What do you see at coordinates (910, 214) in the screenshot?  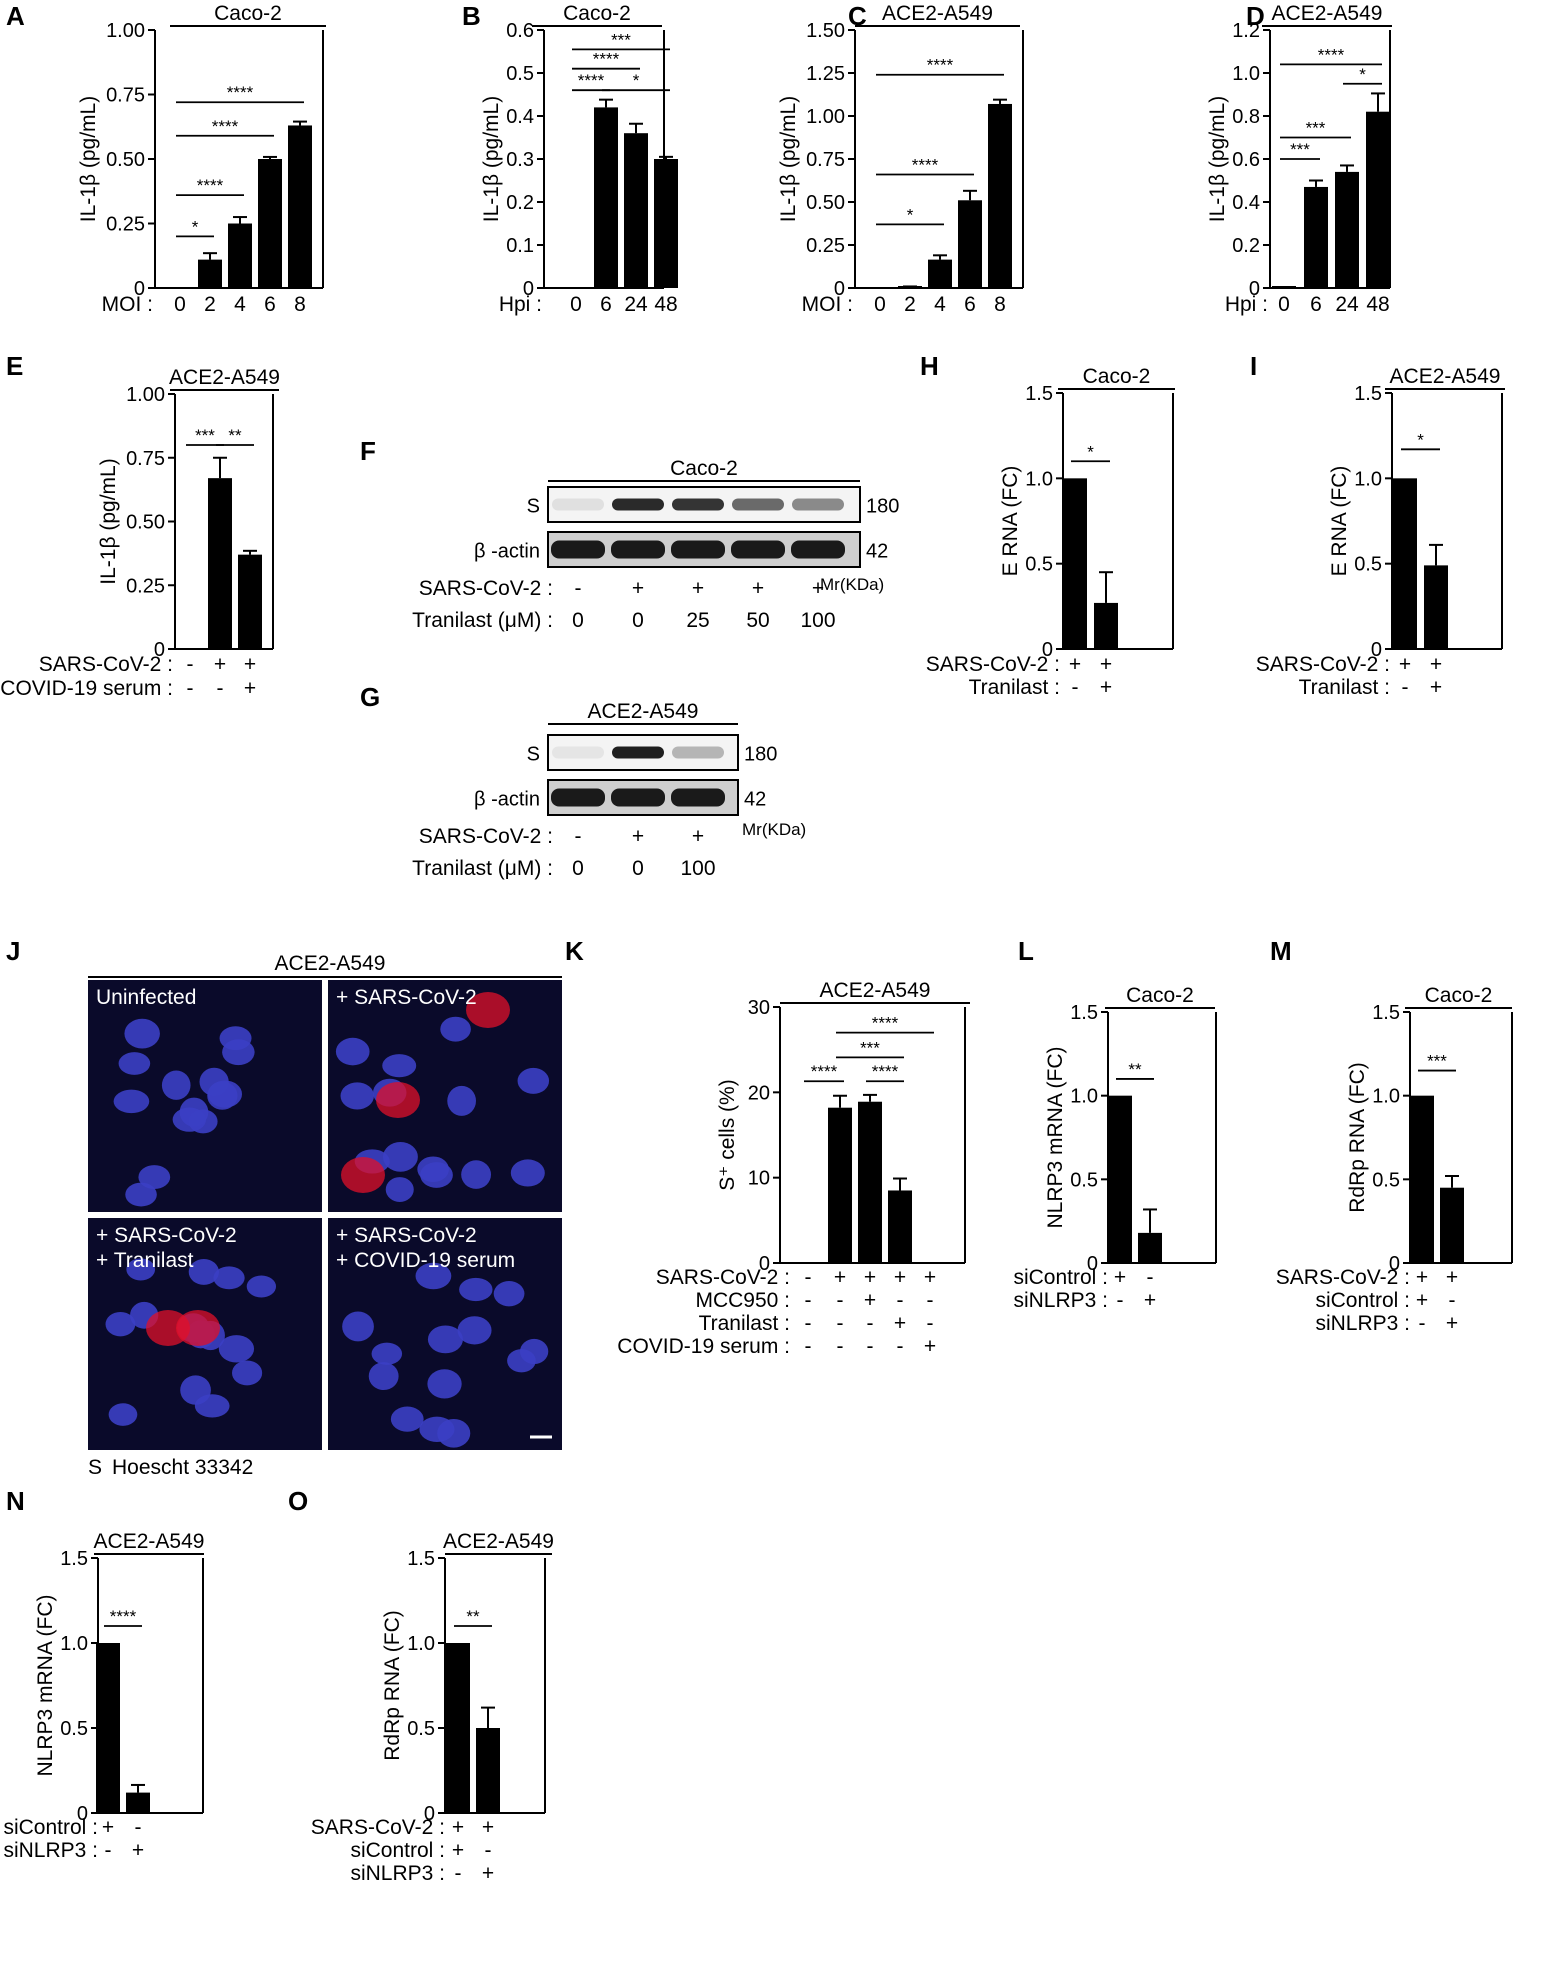 I see `significance-label: *` at bounding box center [910, 214].